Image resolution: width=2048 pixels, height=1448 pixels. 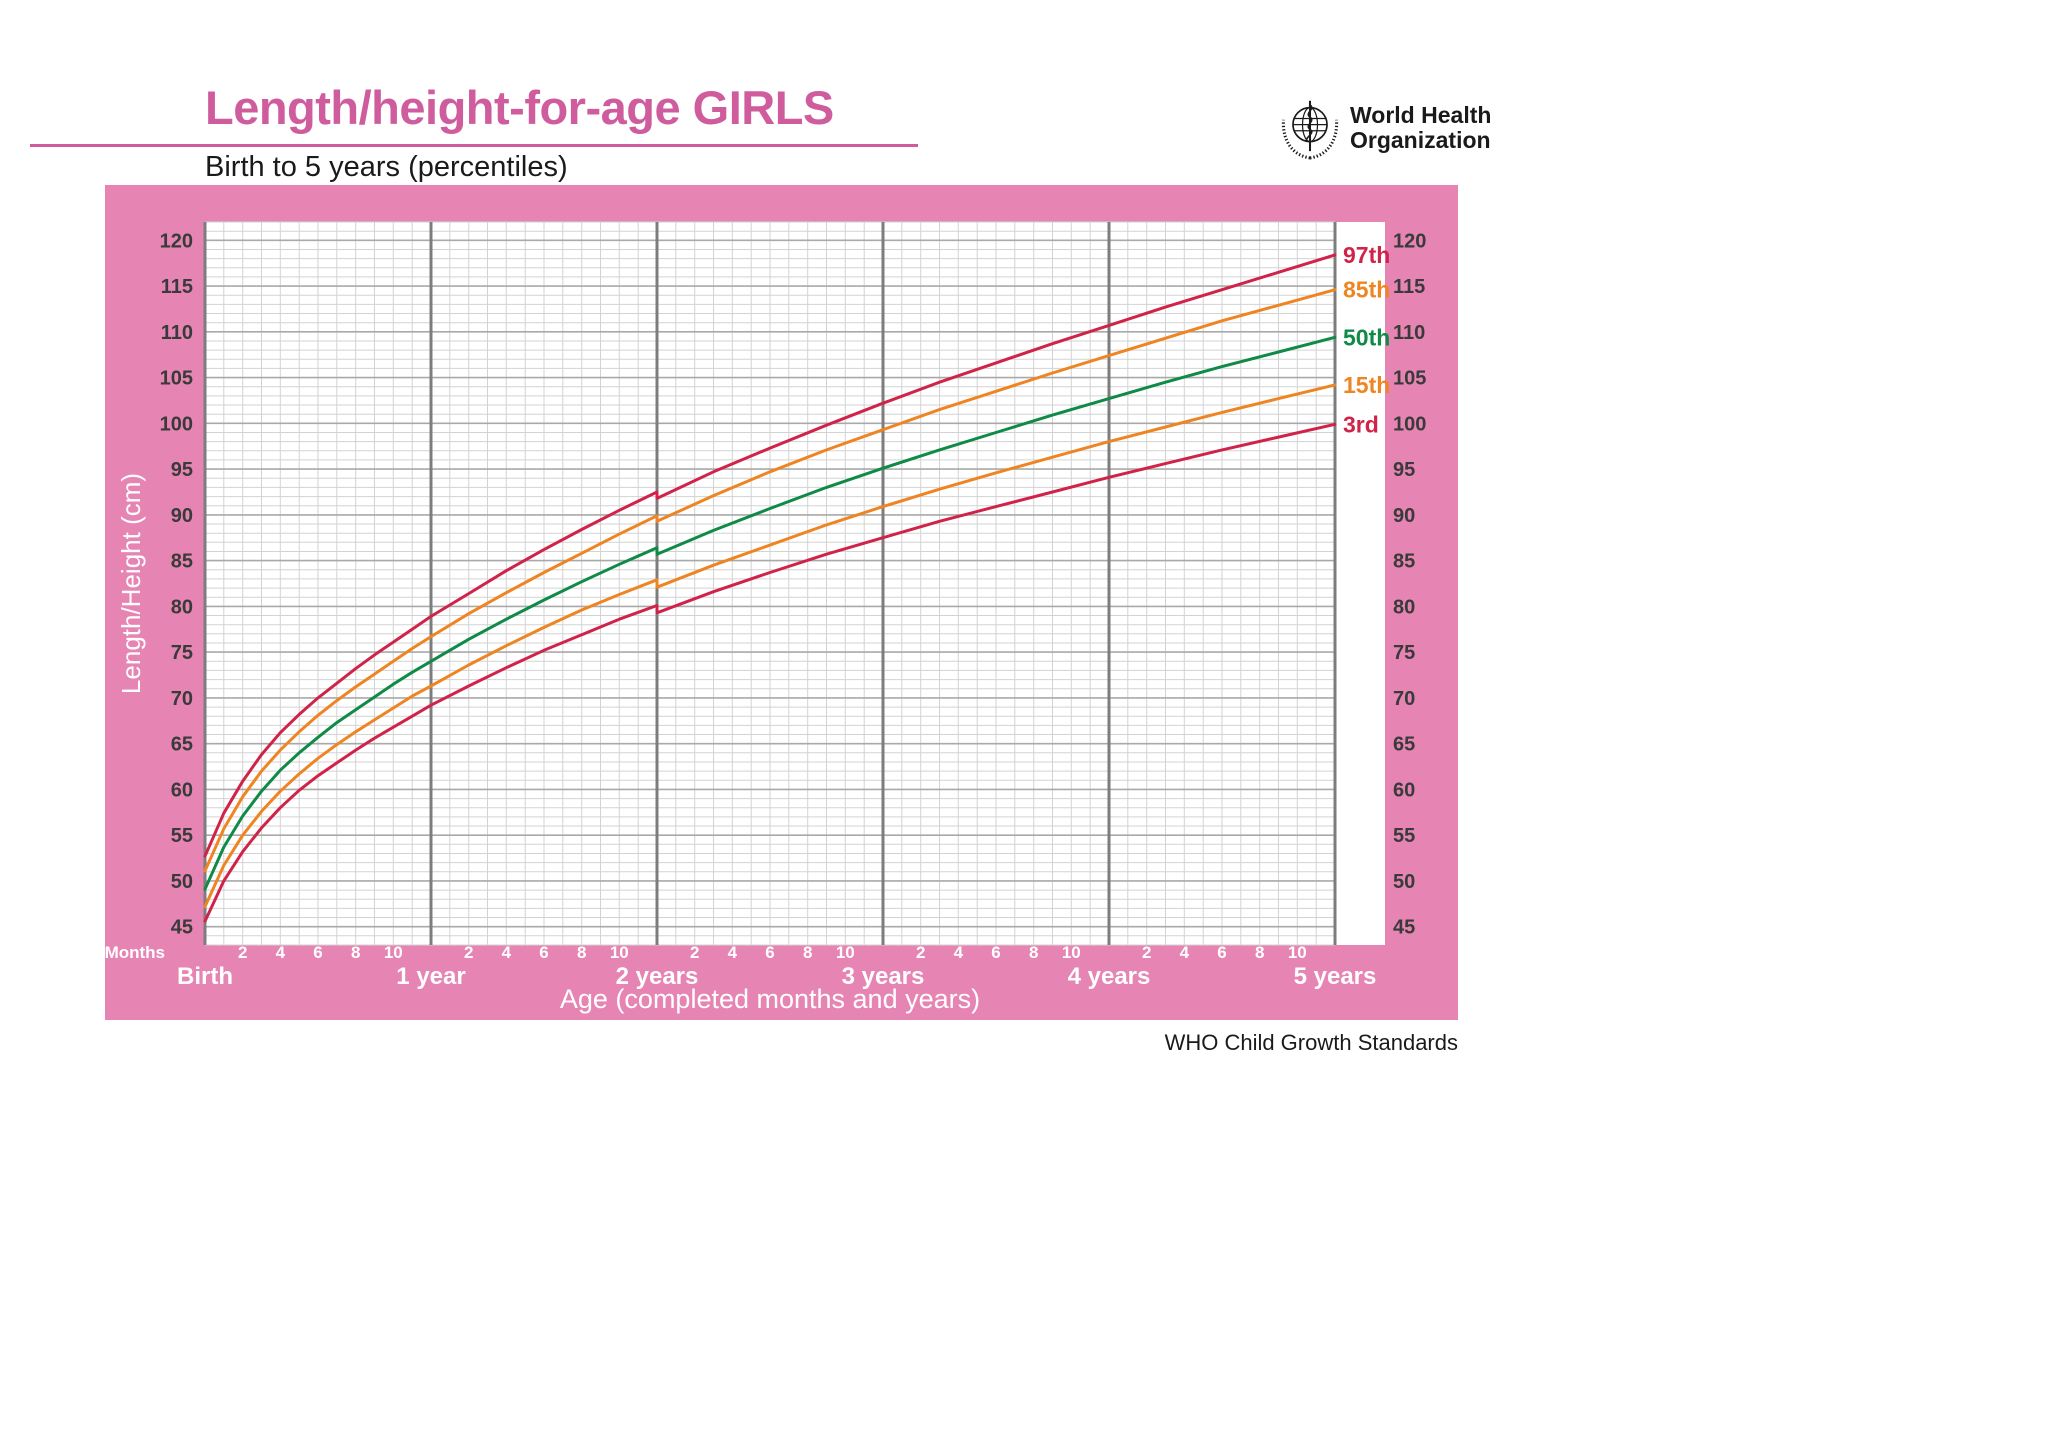 What do you see at coordinates (1404, 470) in the screenshot?
I see `y-tick-right: 95` at bounding box center [1404, 470].